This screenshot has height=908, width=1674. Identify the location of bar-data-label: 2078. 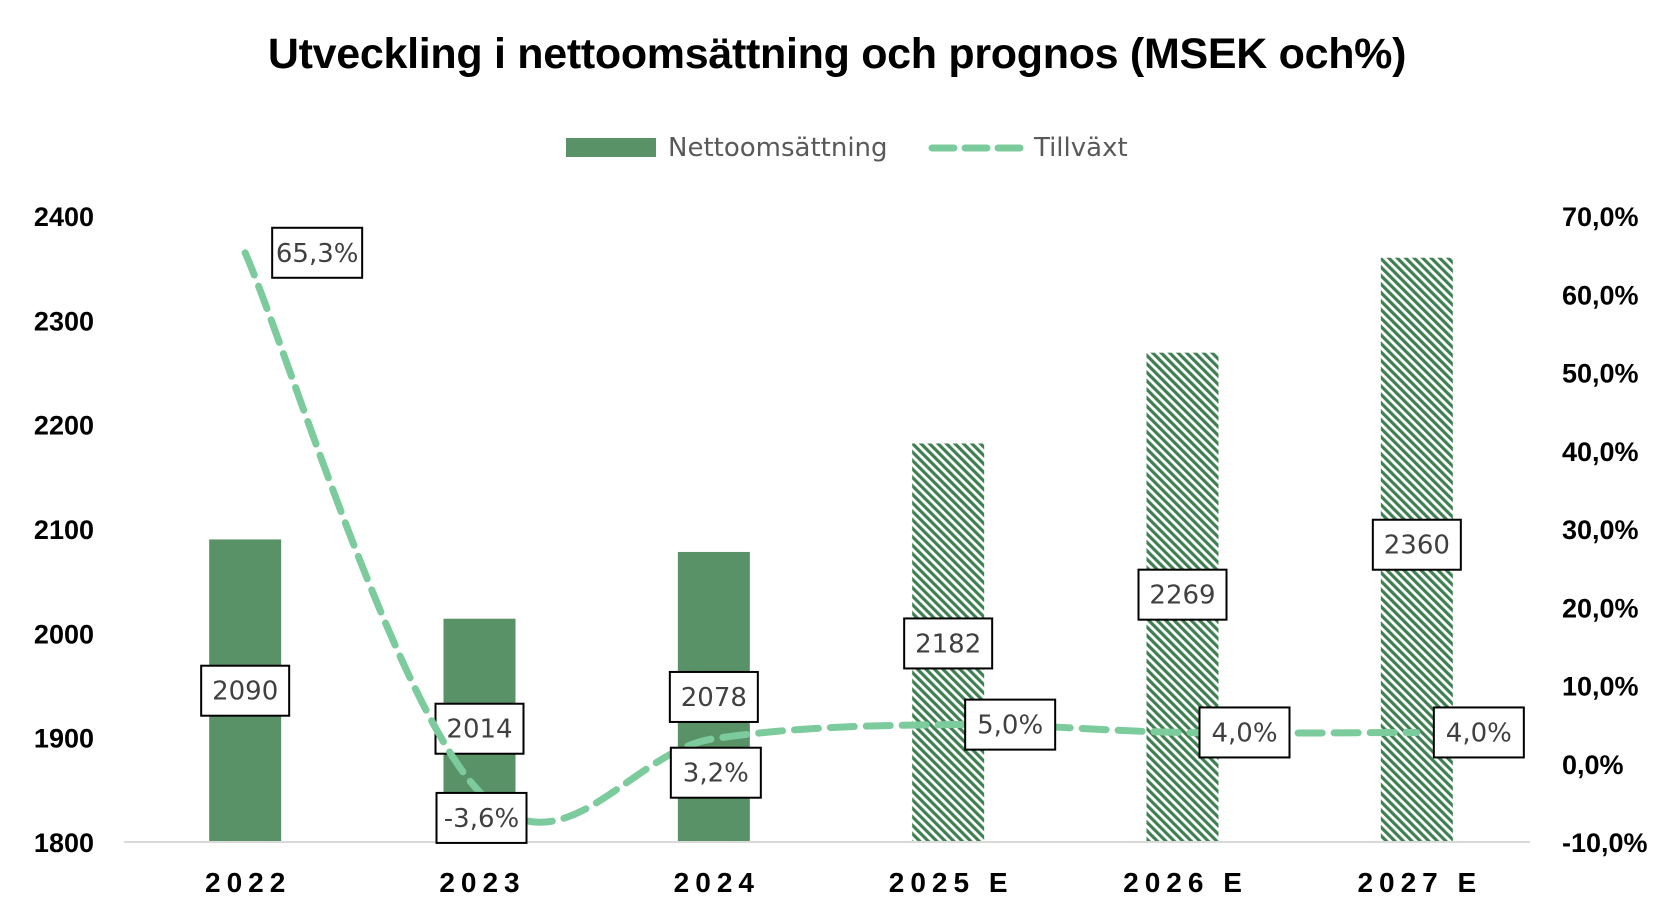
(713, 696).